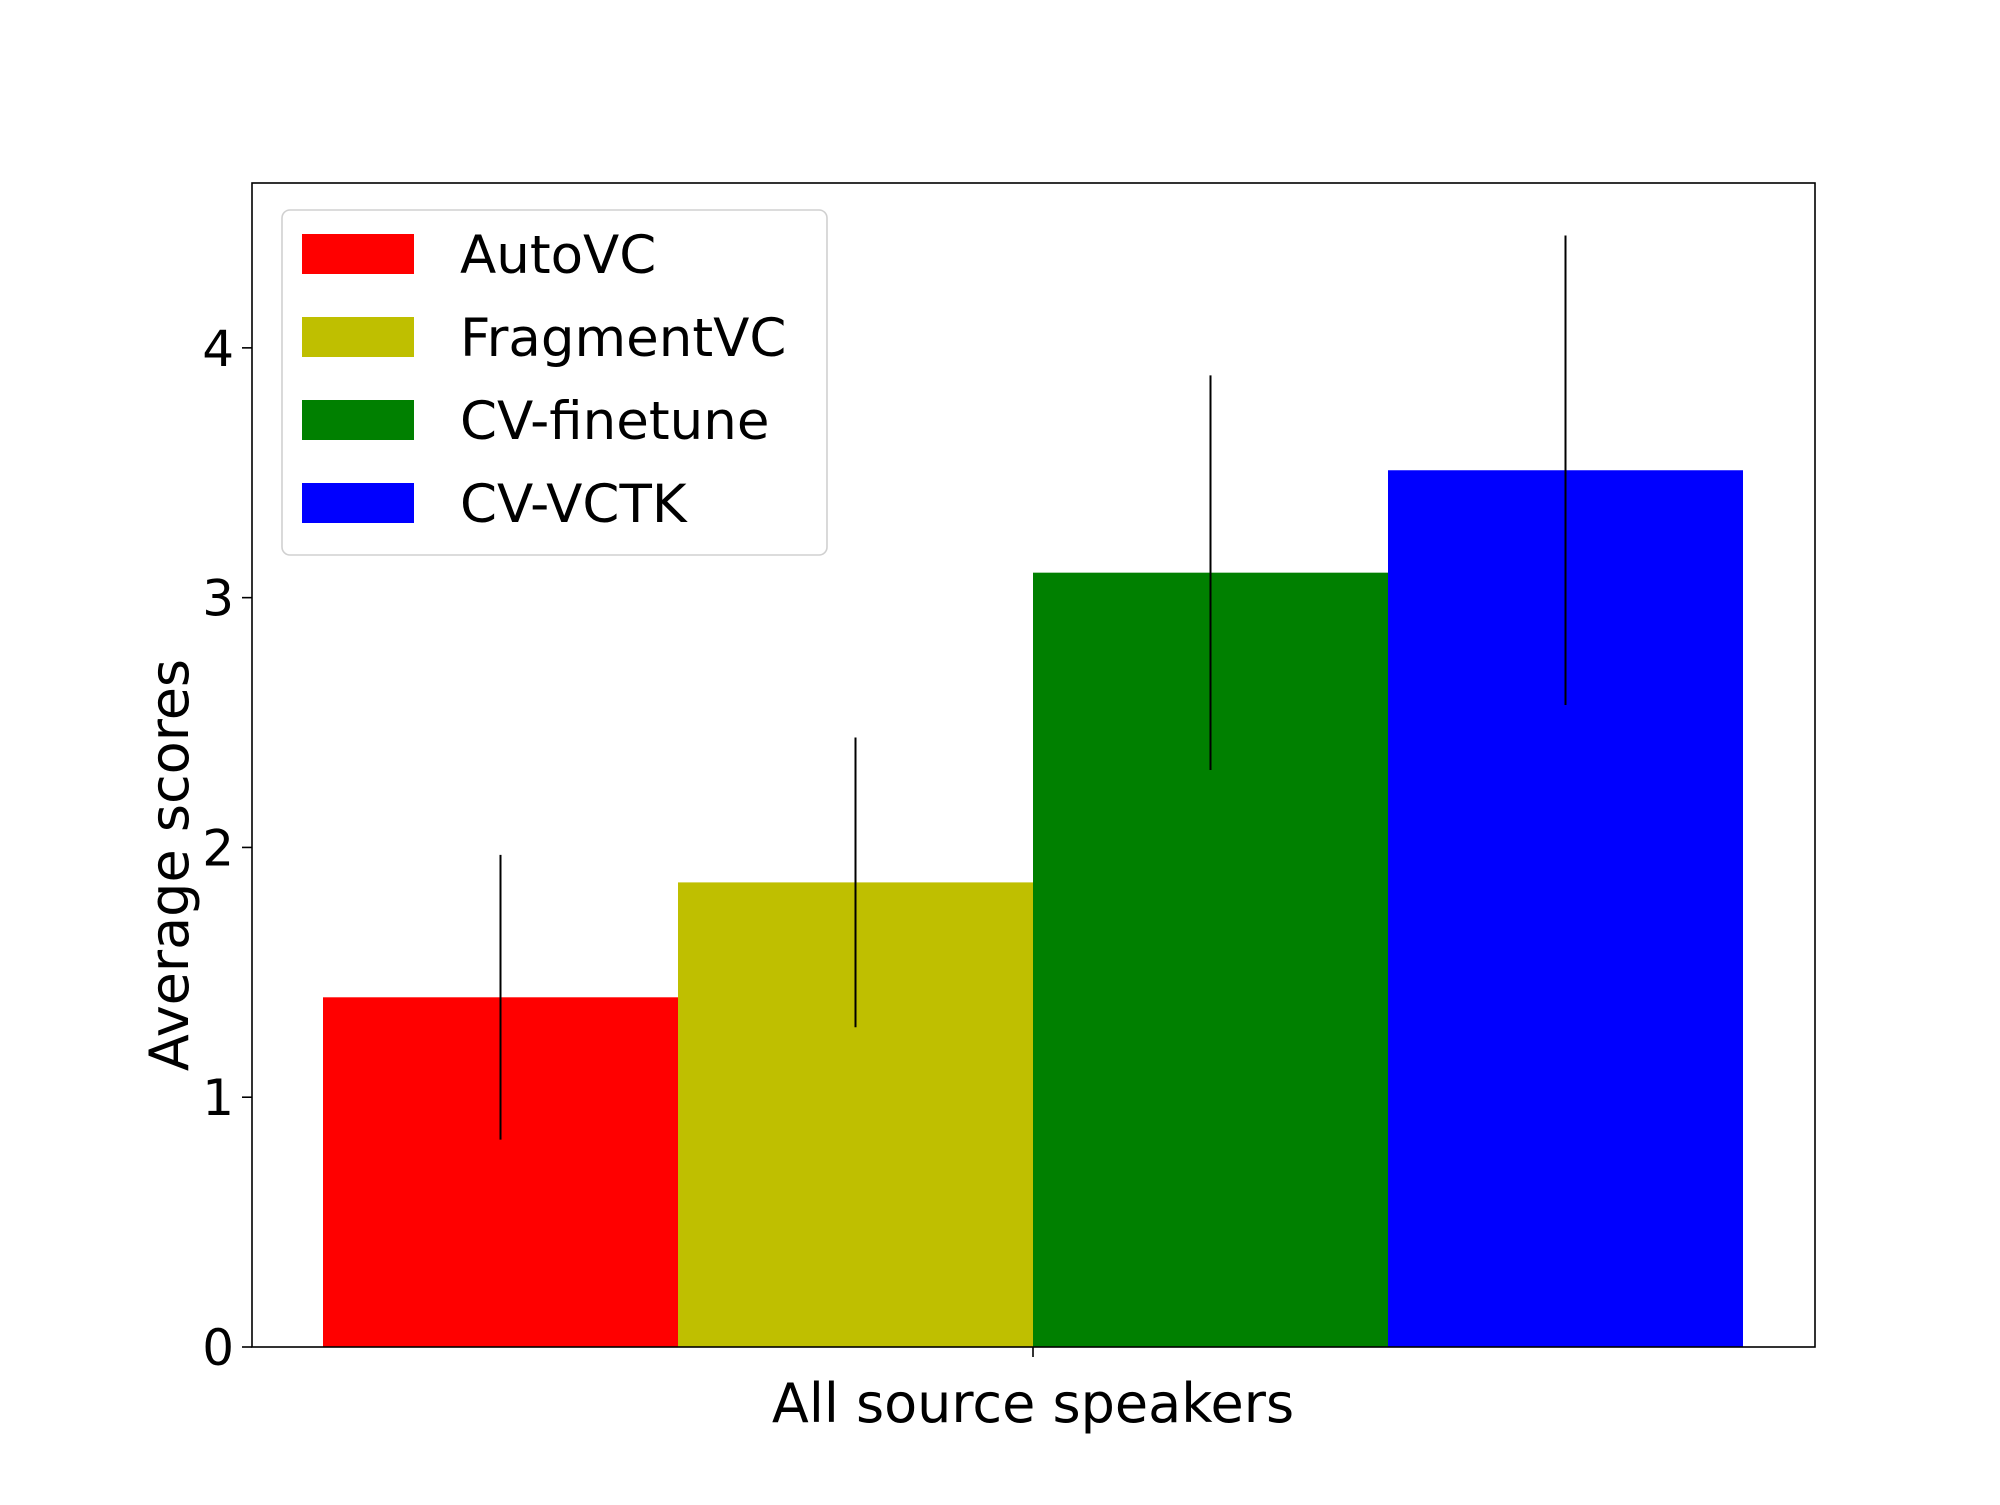 The height and width of the screenshot is (1505, 2000). What do you see at coordinates (358, 337) in the screenshot?
I see `legend-swatch-fragmentvc` at bounding box center [358, 337].